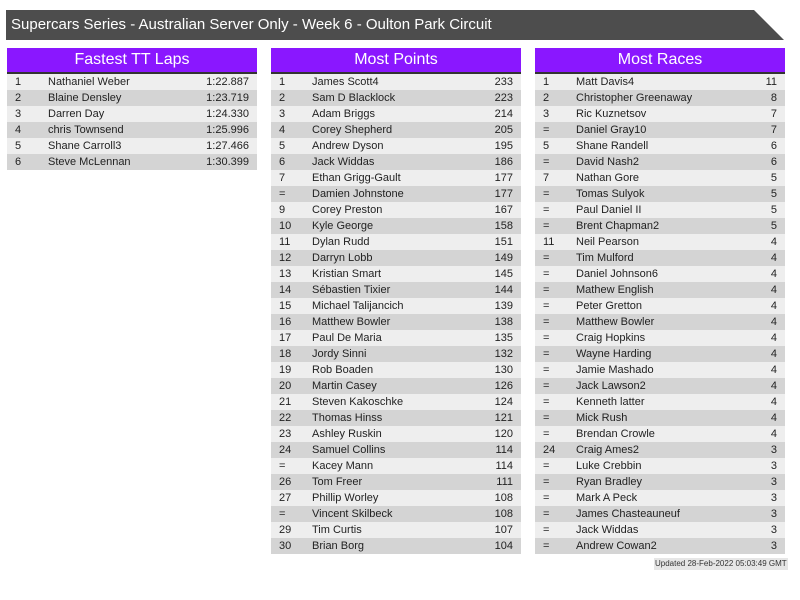 This screenshot has width=800, height=600. What do you see at coordinates (358, 306) in the screenshot?
I see `row-name: Michael Talijancich` at bounding box center [358, 306].